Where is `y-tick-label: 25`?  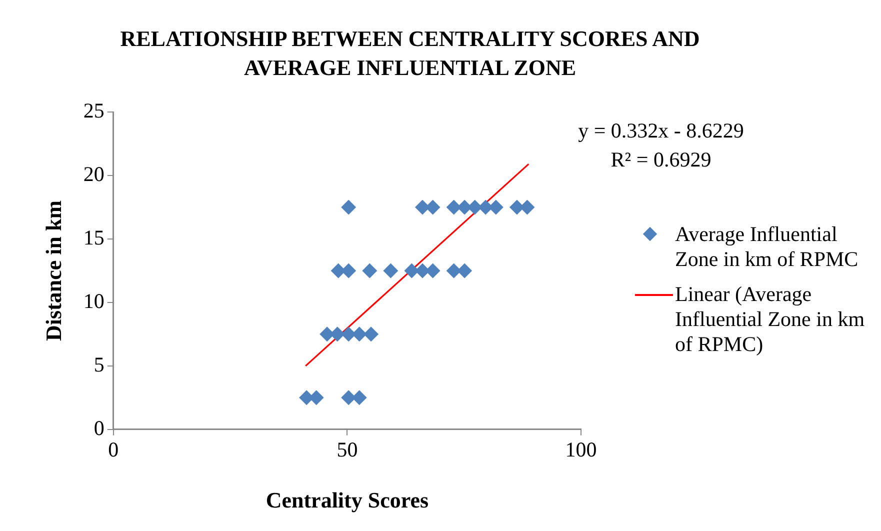 y-tick-label: 25 is located at coordinates (93, 110).